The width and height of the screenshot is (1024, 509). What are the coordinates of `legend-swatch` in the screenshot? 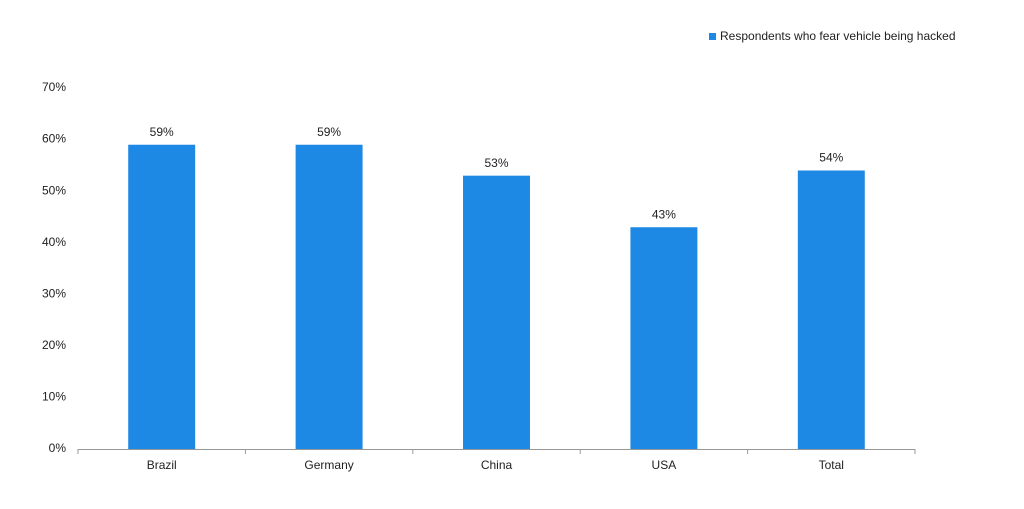 It's located at (712, 36).